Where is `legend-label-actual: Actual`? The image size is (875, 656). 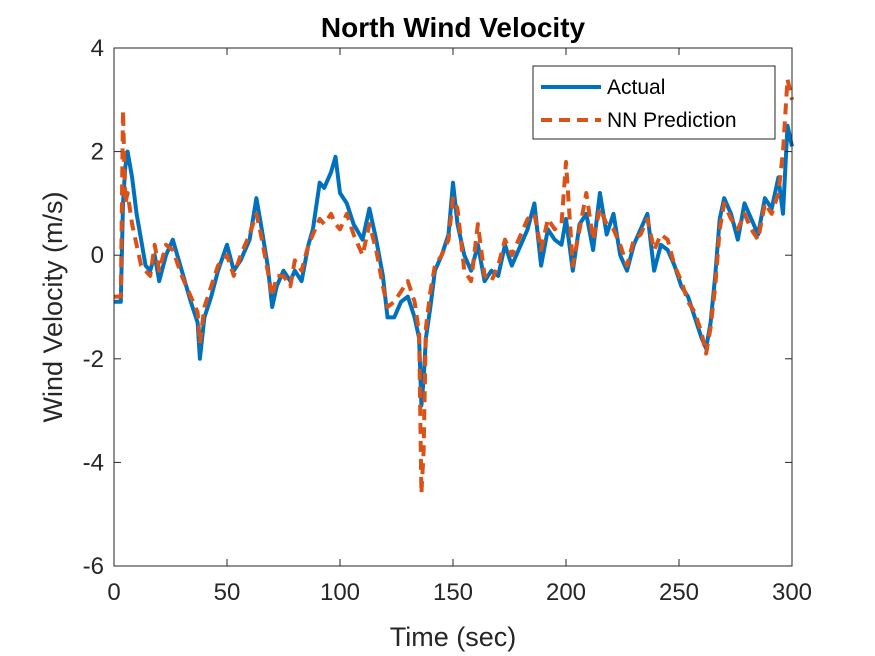
legend-label-actual: Actual is located at coordinates (636, 87).